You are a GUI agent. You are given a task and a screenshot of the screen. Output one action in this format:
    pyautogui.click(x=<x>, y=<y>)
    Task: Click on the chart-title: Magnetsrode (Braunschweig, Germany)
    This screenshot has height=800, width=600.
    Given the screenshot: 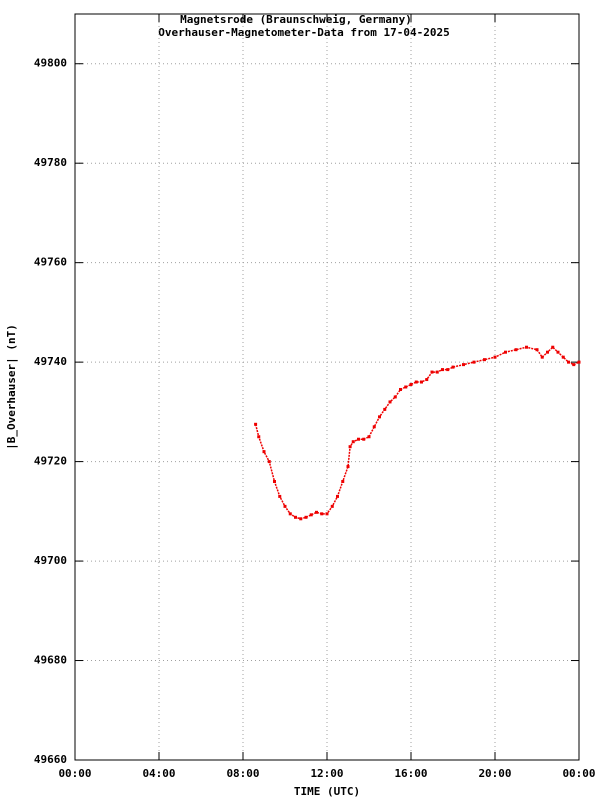 What is the action you would take?
    pyautogui.click(x=296, y=19)
    